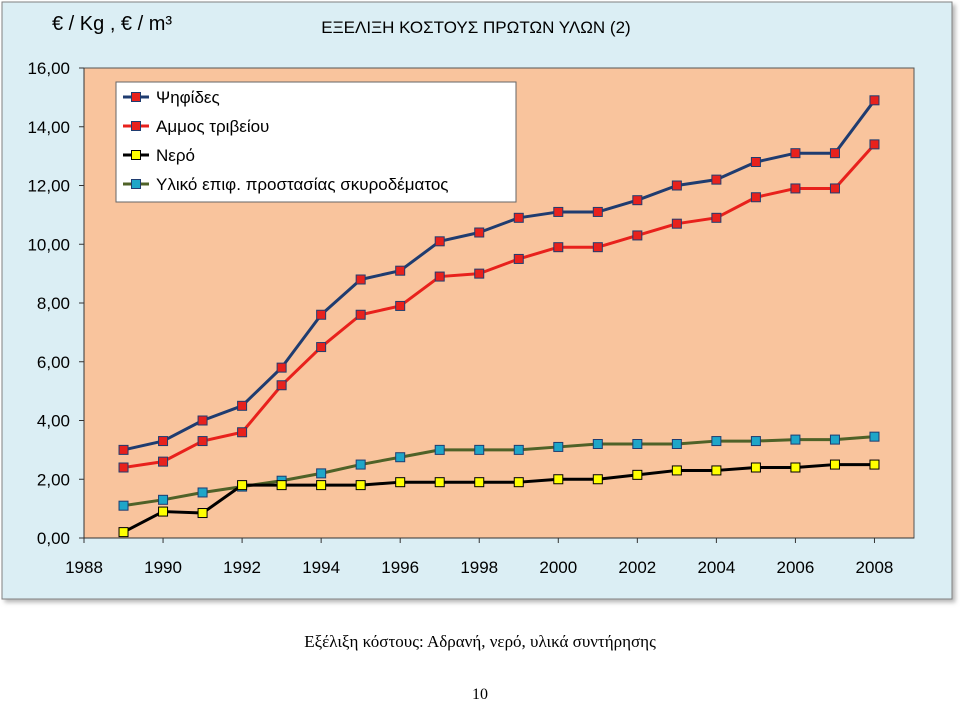 The height and width of the screenshot is (704, 960). I want to click on y-unit-label: € / Kg , € / m³, so click(112, 24).